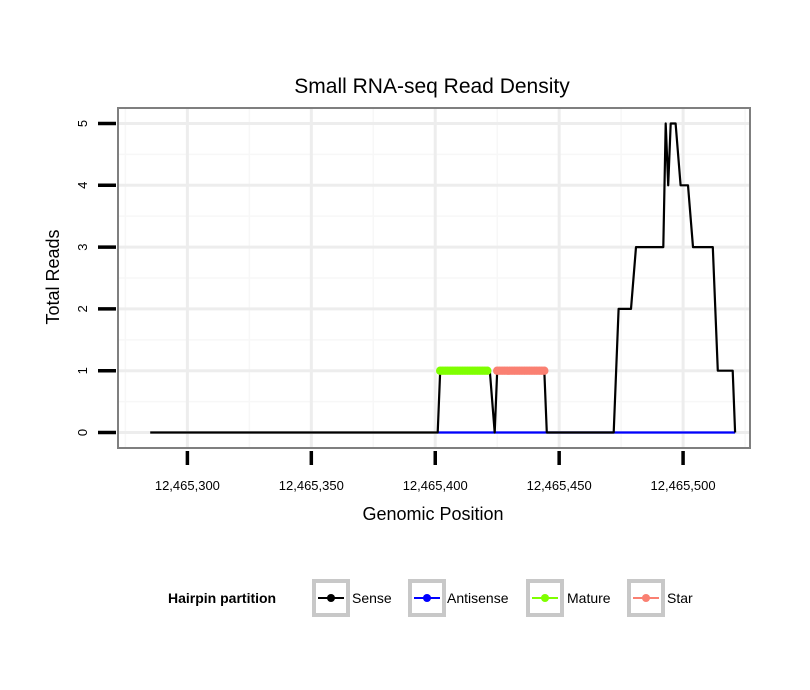 The width and height of the screenshot is (810, 690). What do you see at coordinates (478, 598) in the screenshot?
I see `legend-label-antisense: Antisense` at bounding box center [478, 598].